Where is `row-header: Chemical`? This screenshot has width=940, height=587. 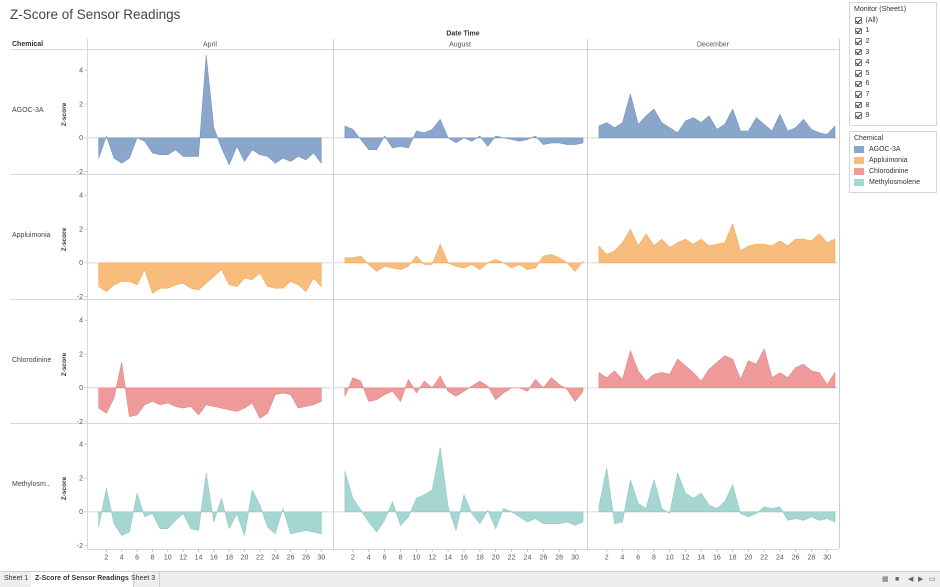 row-header: Chemical is located at coordinates (27, 44).